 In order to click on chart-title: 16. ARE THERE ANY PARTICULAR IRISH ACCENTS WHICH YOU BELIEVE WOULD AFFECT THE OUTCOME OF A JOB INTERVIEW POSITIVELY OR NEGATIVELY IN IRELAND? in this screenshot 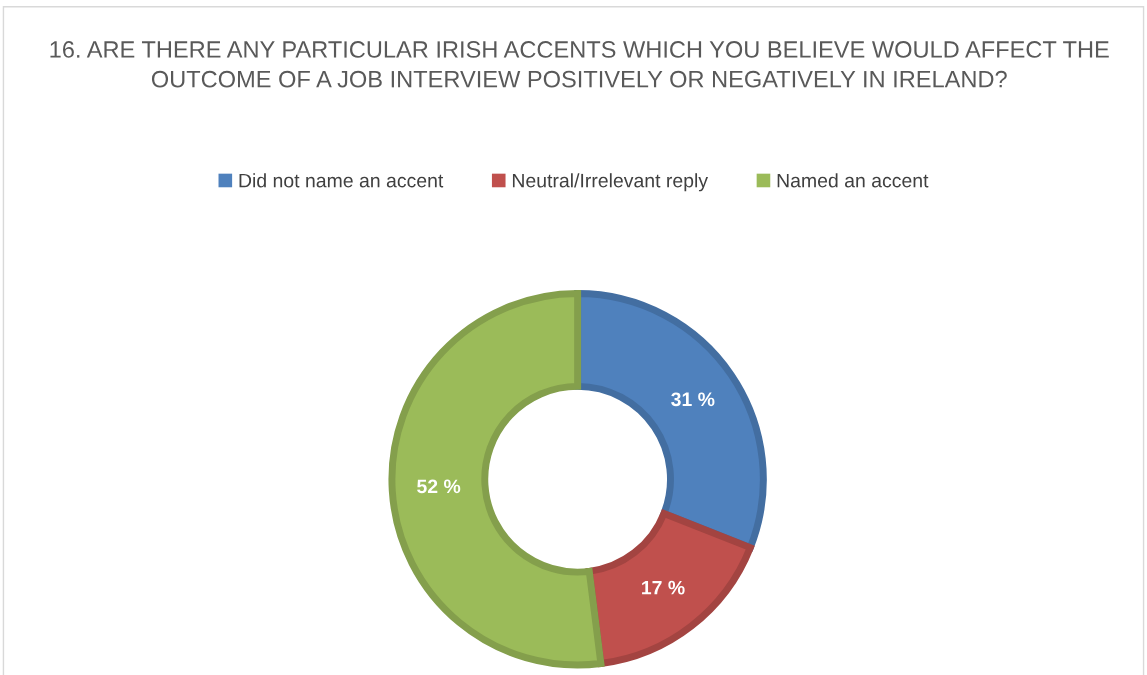, I will do `click(579, 64)`.